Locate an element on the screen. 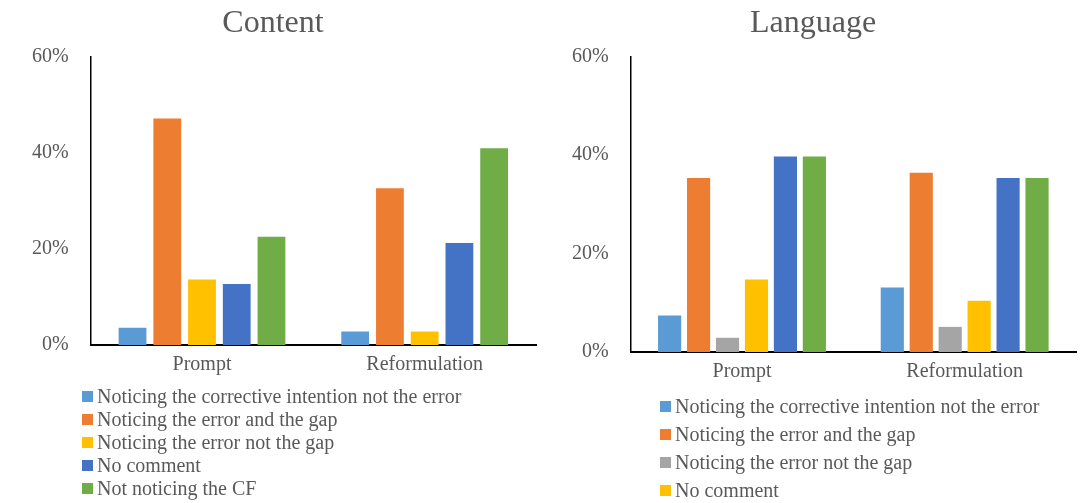 This screenshot has width=1080, height=503. chart-title: Language is located at coordinates (813, 20).